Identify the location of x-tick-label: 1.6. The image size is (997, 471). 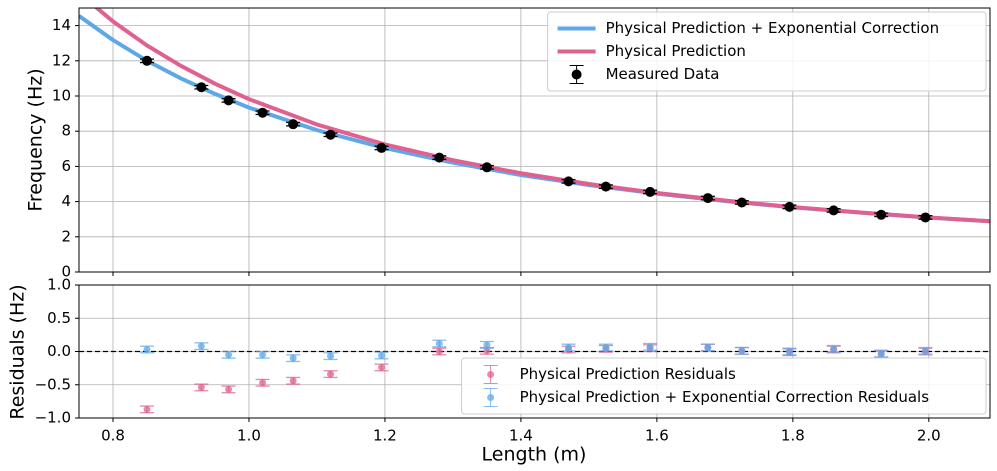
(657, 436).